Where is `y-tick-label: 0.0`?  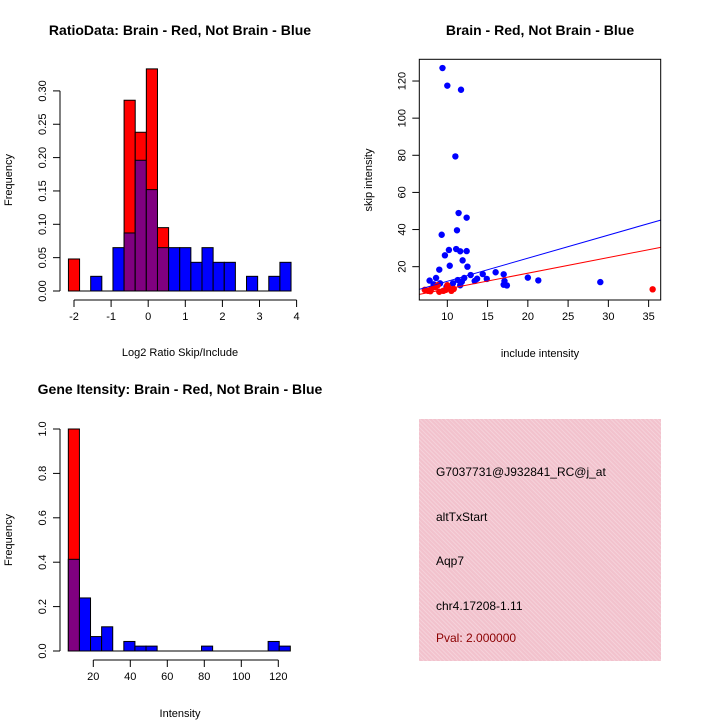 y-tick-label: 0.0 is located at coordinates (43, 650).